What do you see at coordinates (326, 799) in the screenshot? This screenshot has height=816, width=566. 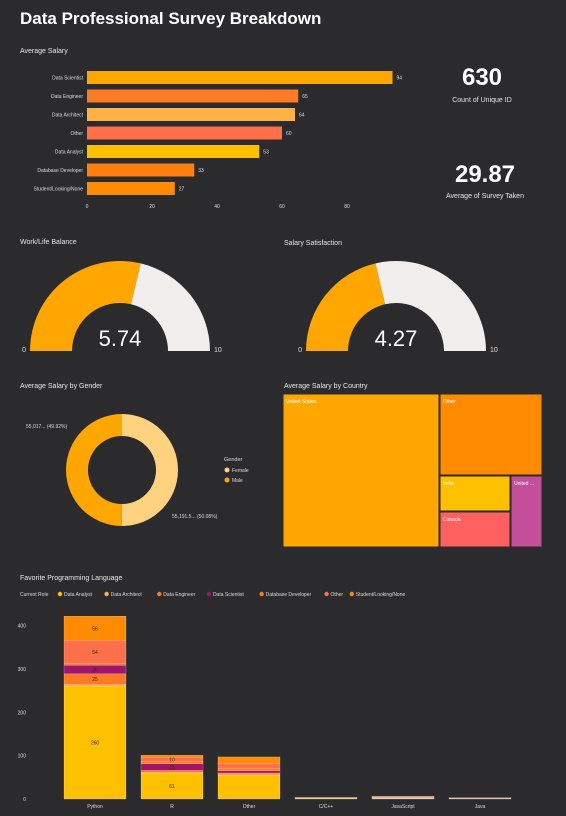 I see `stack-segment-c-c-data-analyst` at bounding box center [326, 799].